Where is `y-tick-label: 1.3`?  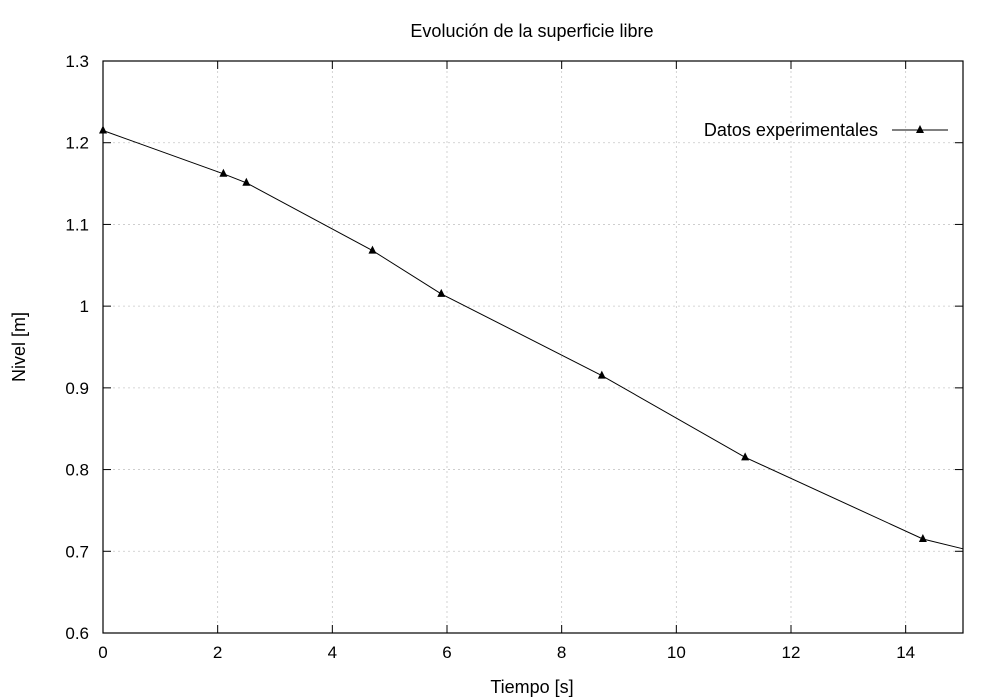 y-tick-label: 1.3 is located at coordinates (77, 61).